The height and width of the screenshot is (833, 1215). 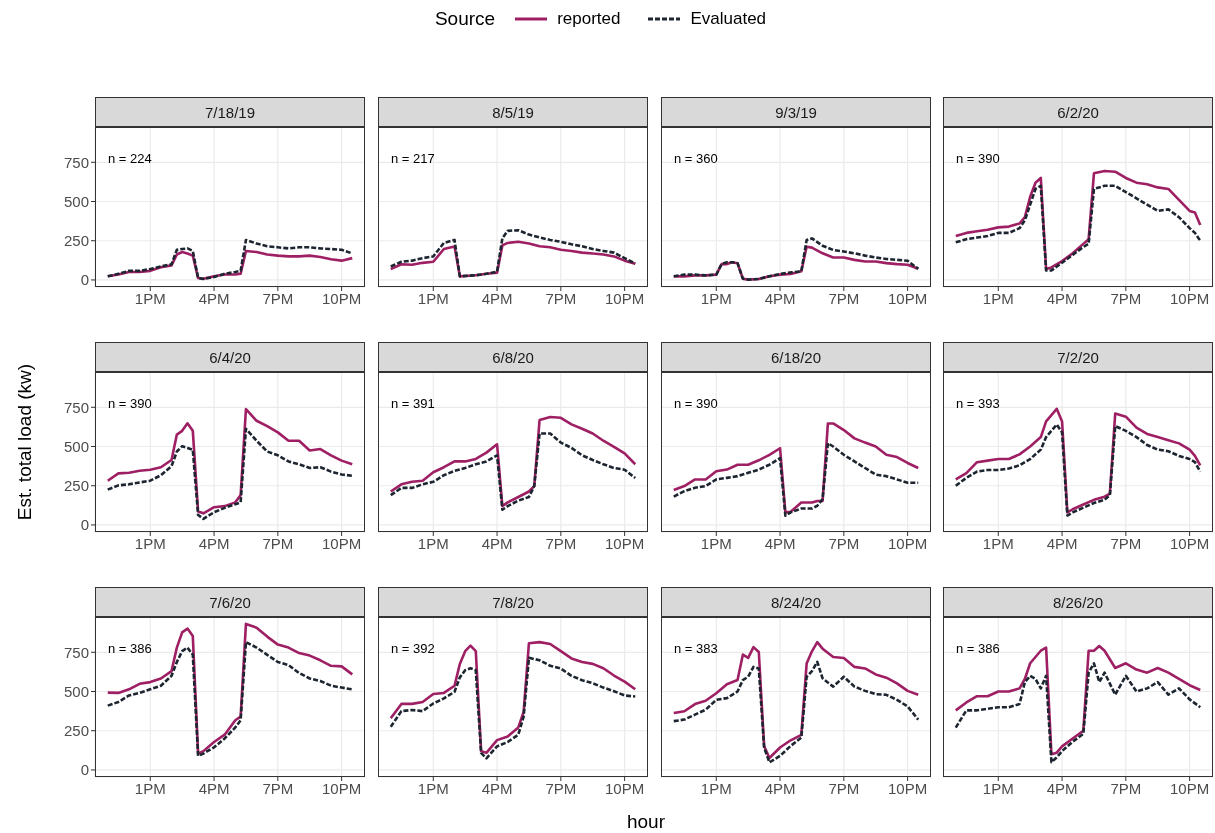 I want to click on legend-title: Source, so click(x=465, y=19).